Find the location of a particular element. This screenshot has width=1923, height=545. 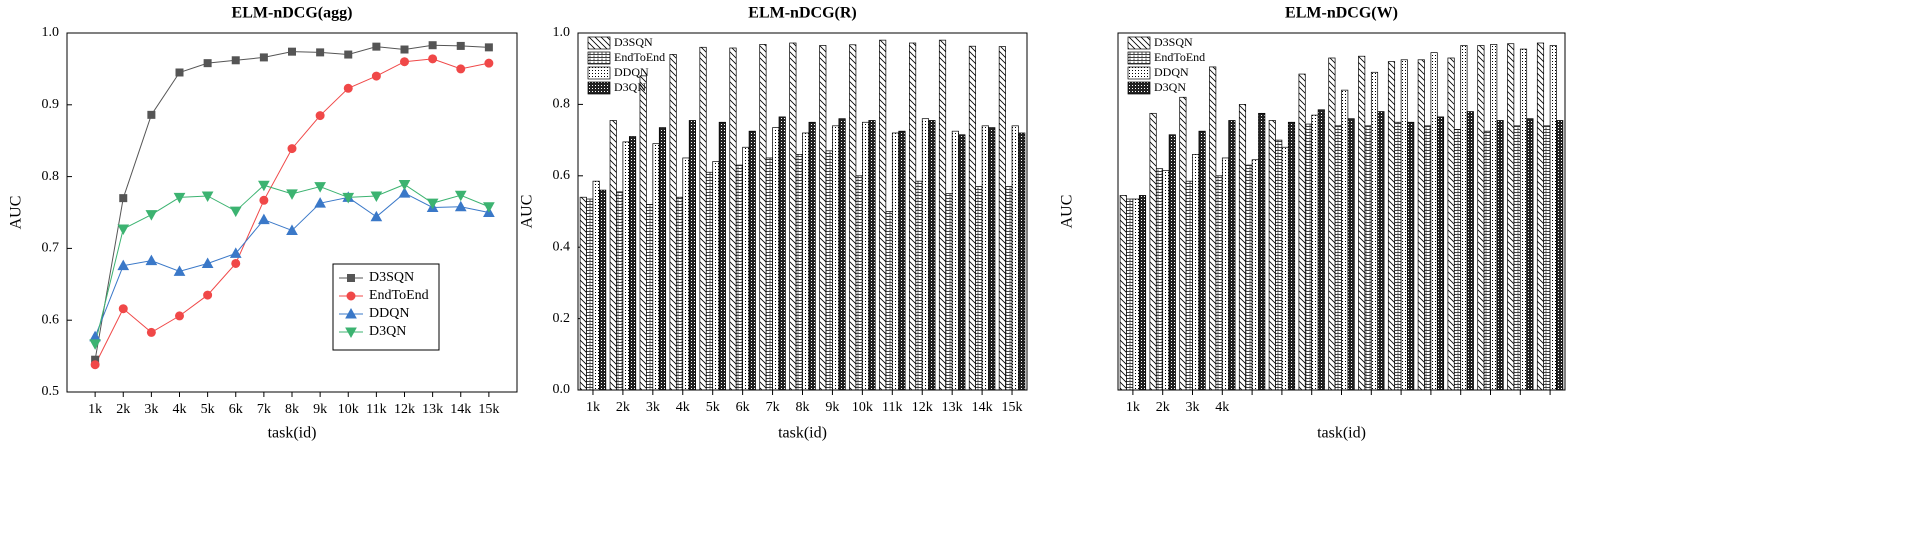

x-tick-label: 11k is located at coordinates (892, 407).